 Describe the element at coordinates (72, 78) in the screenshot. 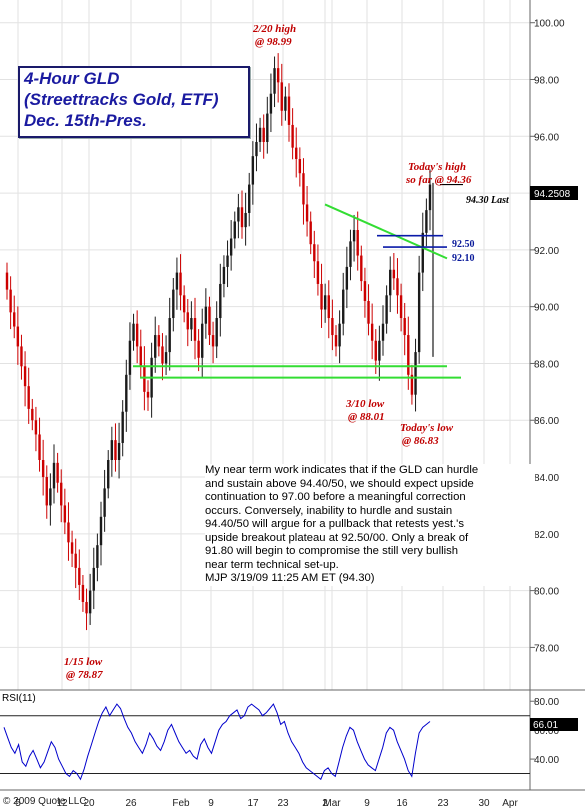

I see `title-line-1: 4-Hour GLD` at that location.